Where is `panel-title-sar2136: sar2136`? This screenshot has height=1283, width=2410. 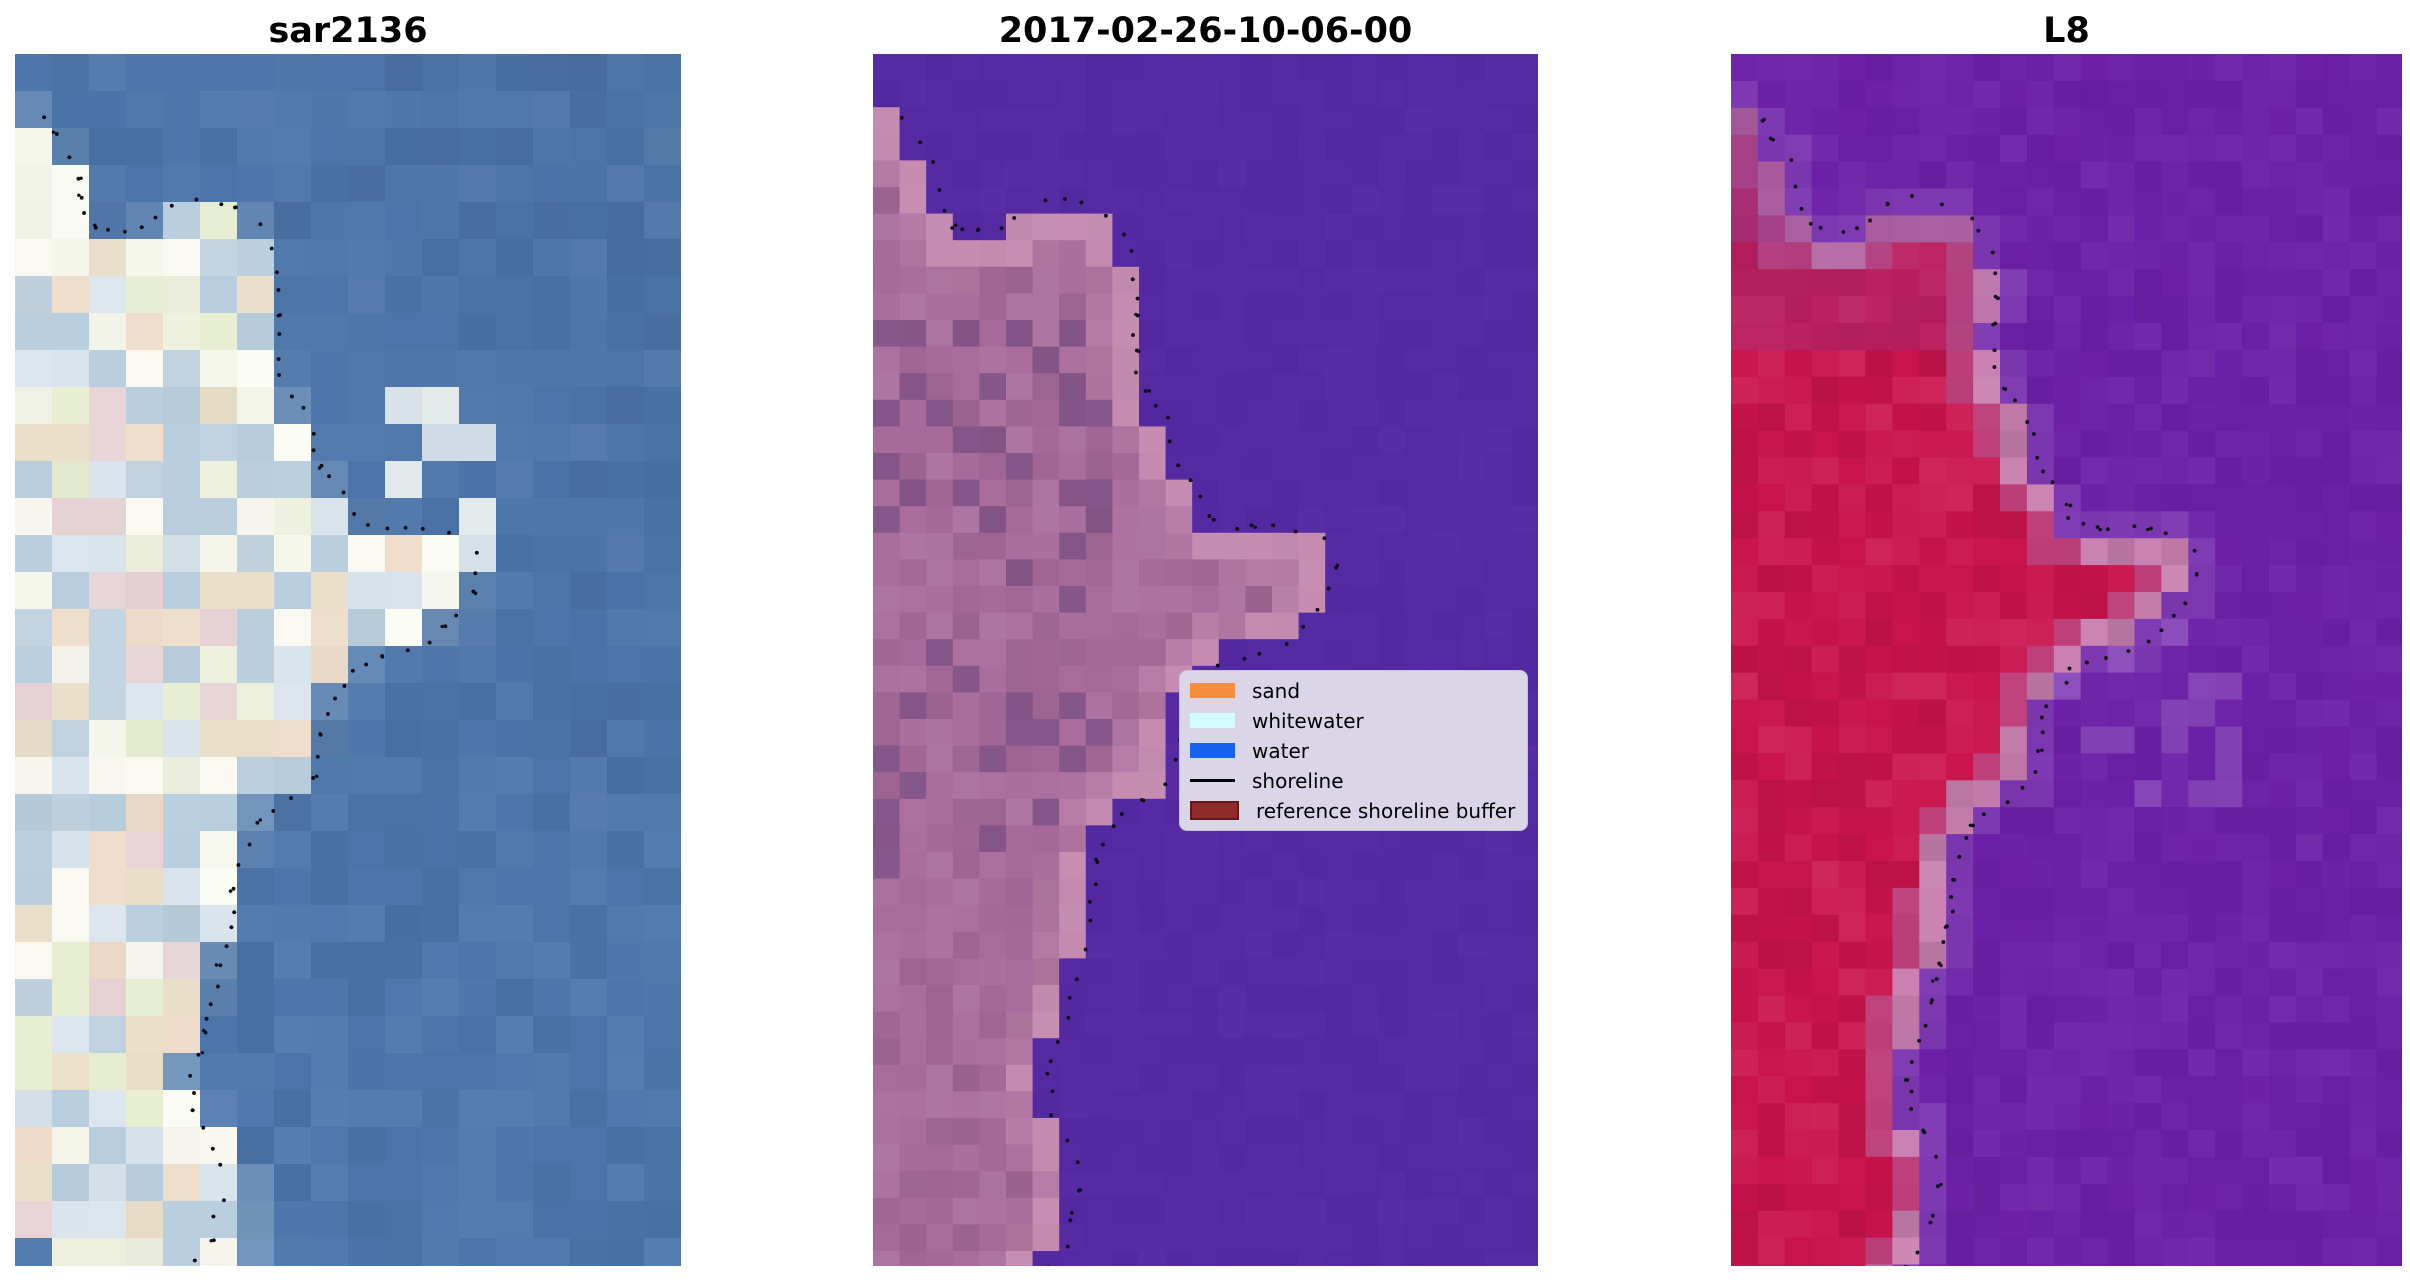
panel-title-sar2136: sar2136 is located at coordinates (348, 31).